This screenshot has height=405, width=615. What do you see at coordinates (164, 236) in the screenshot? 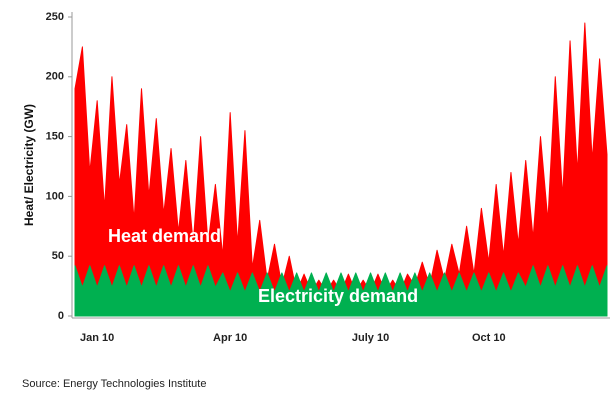
I see `annotation: Heat demand` at bounding box center [164, 236].